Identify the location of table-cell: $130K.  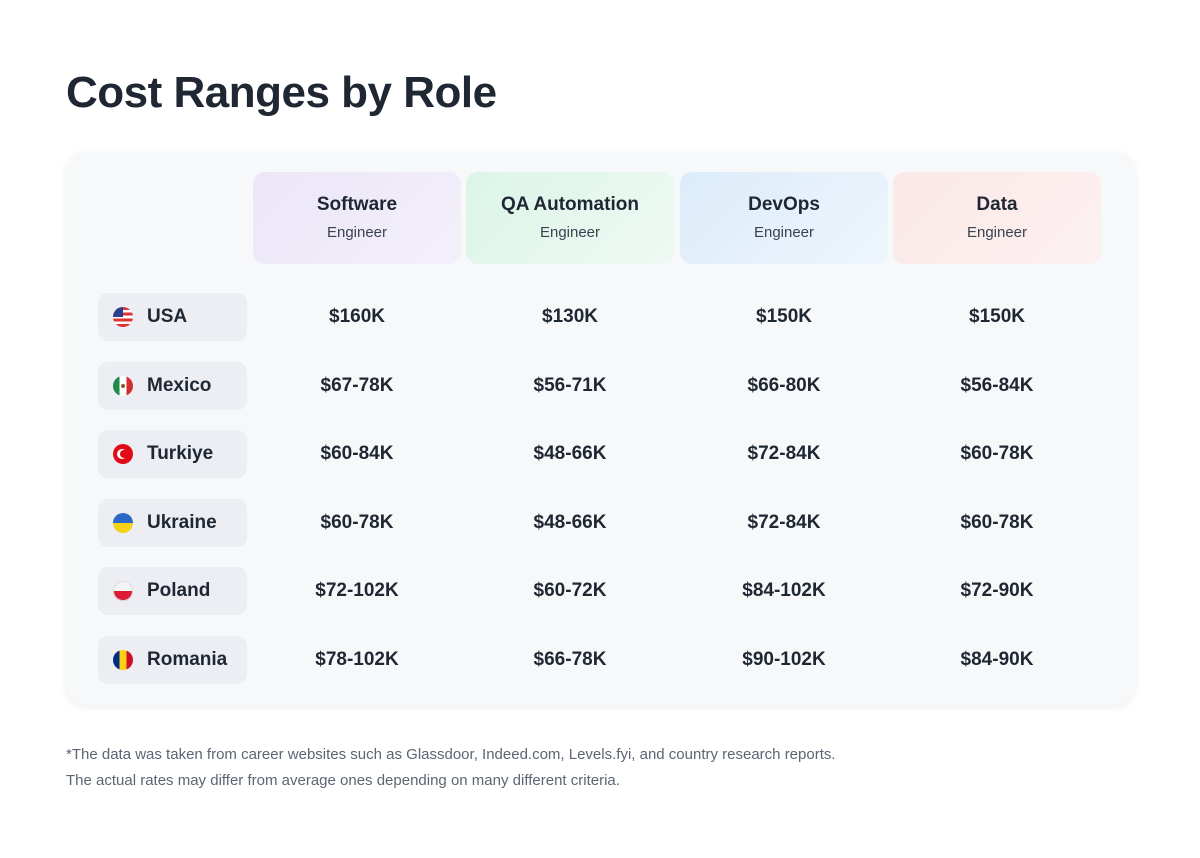
(570, 316).